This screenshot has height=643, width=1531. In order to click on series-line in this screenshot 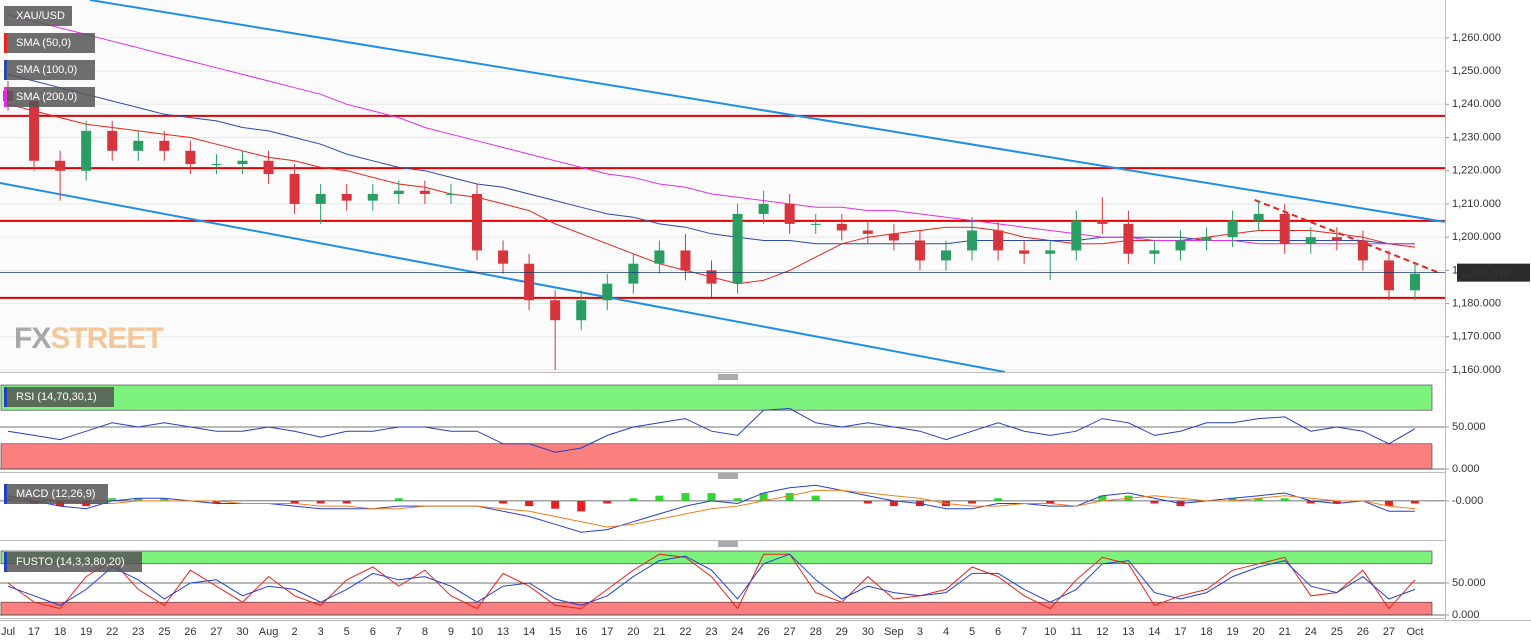, I will do `click(711, 579)`.